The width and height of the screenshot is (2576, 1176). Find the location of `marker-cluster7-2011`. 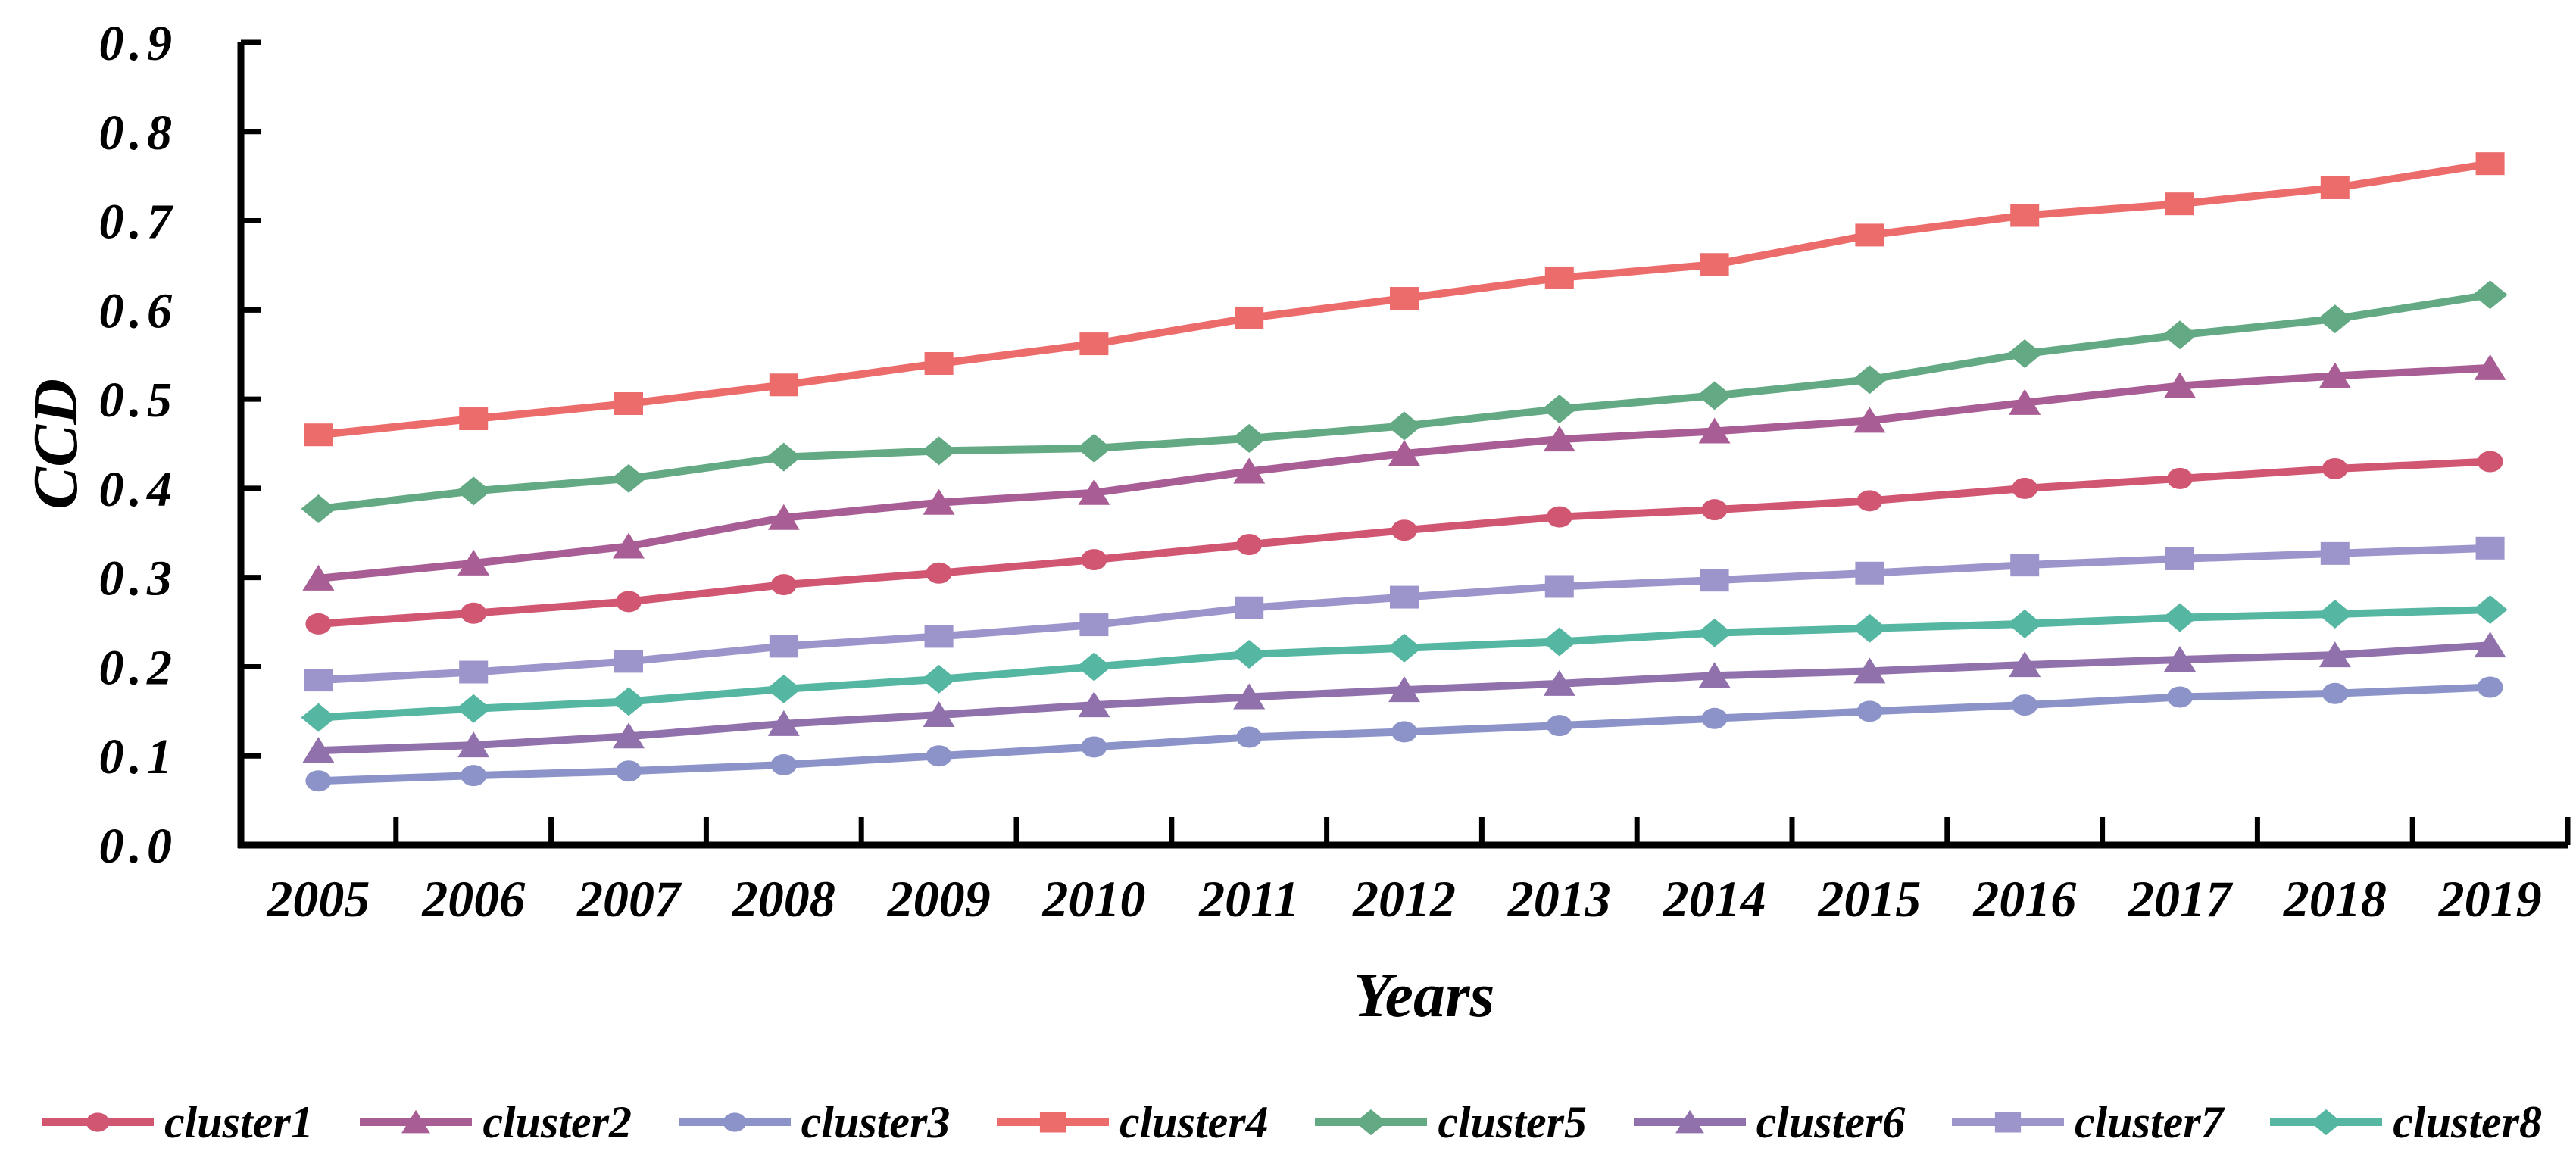

marker-cluster7-2011 is located at coordinates (1249, 607).